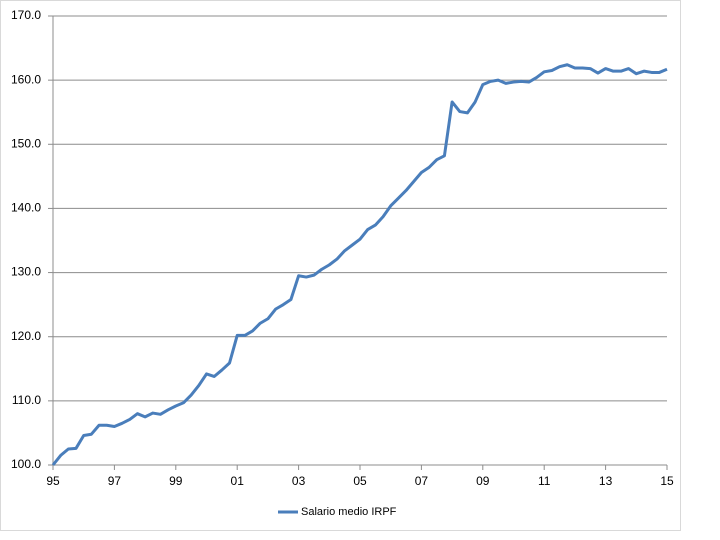 The height and width of the screenshot is (540, 720). I want to click on x-tick-label: 99, so click(176, 481).